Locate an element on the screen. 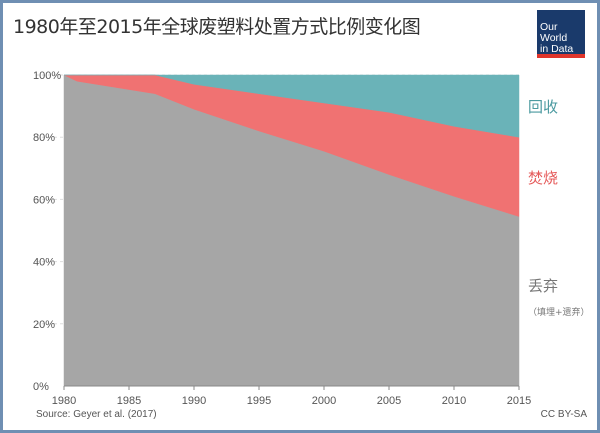 This screenshot has width=600, height=433. x-tick-label: 2010 is located at coordinates (454, 401).